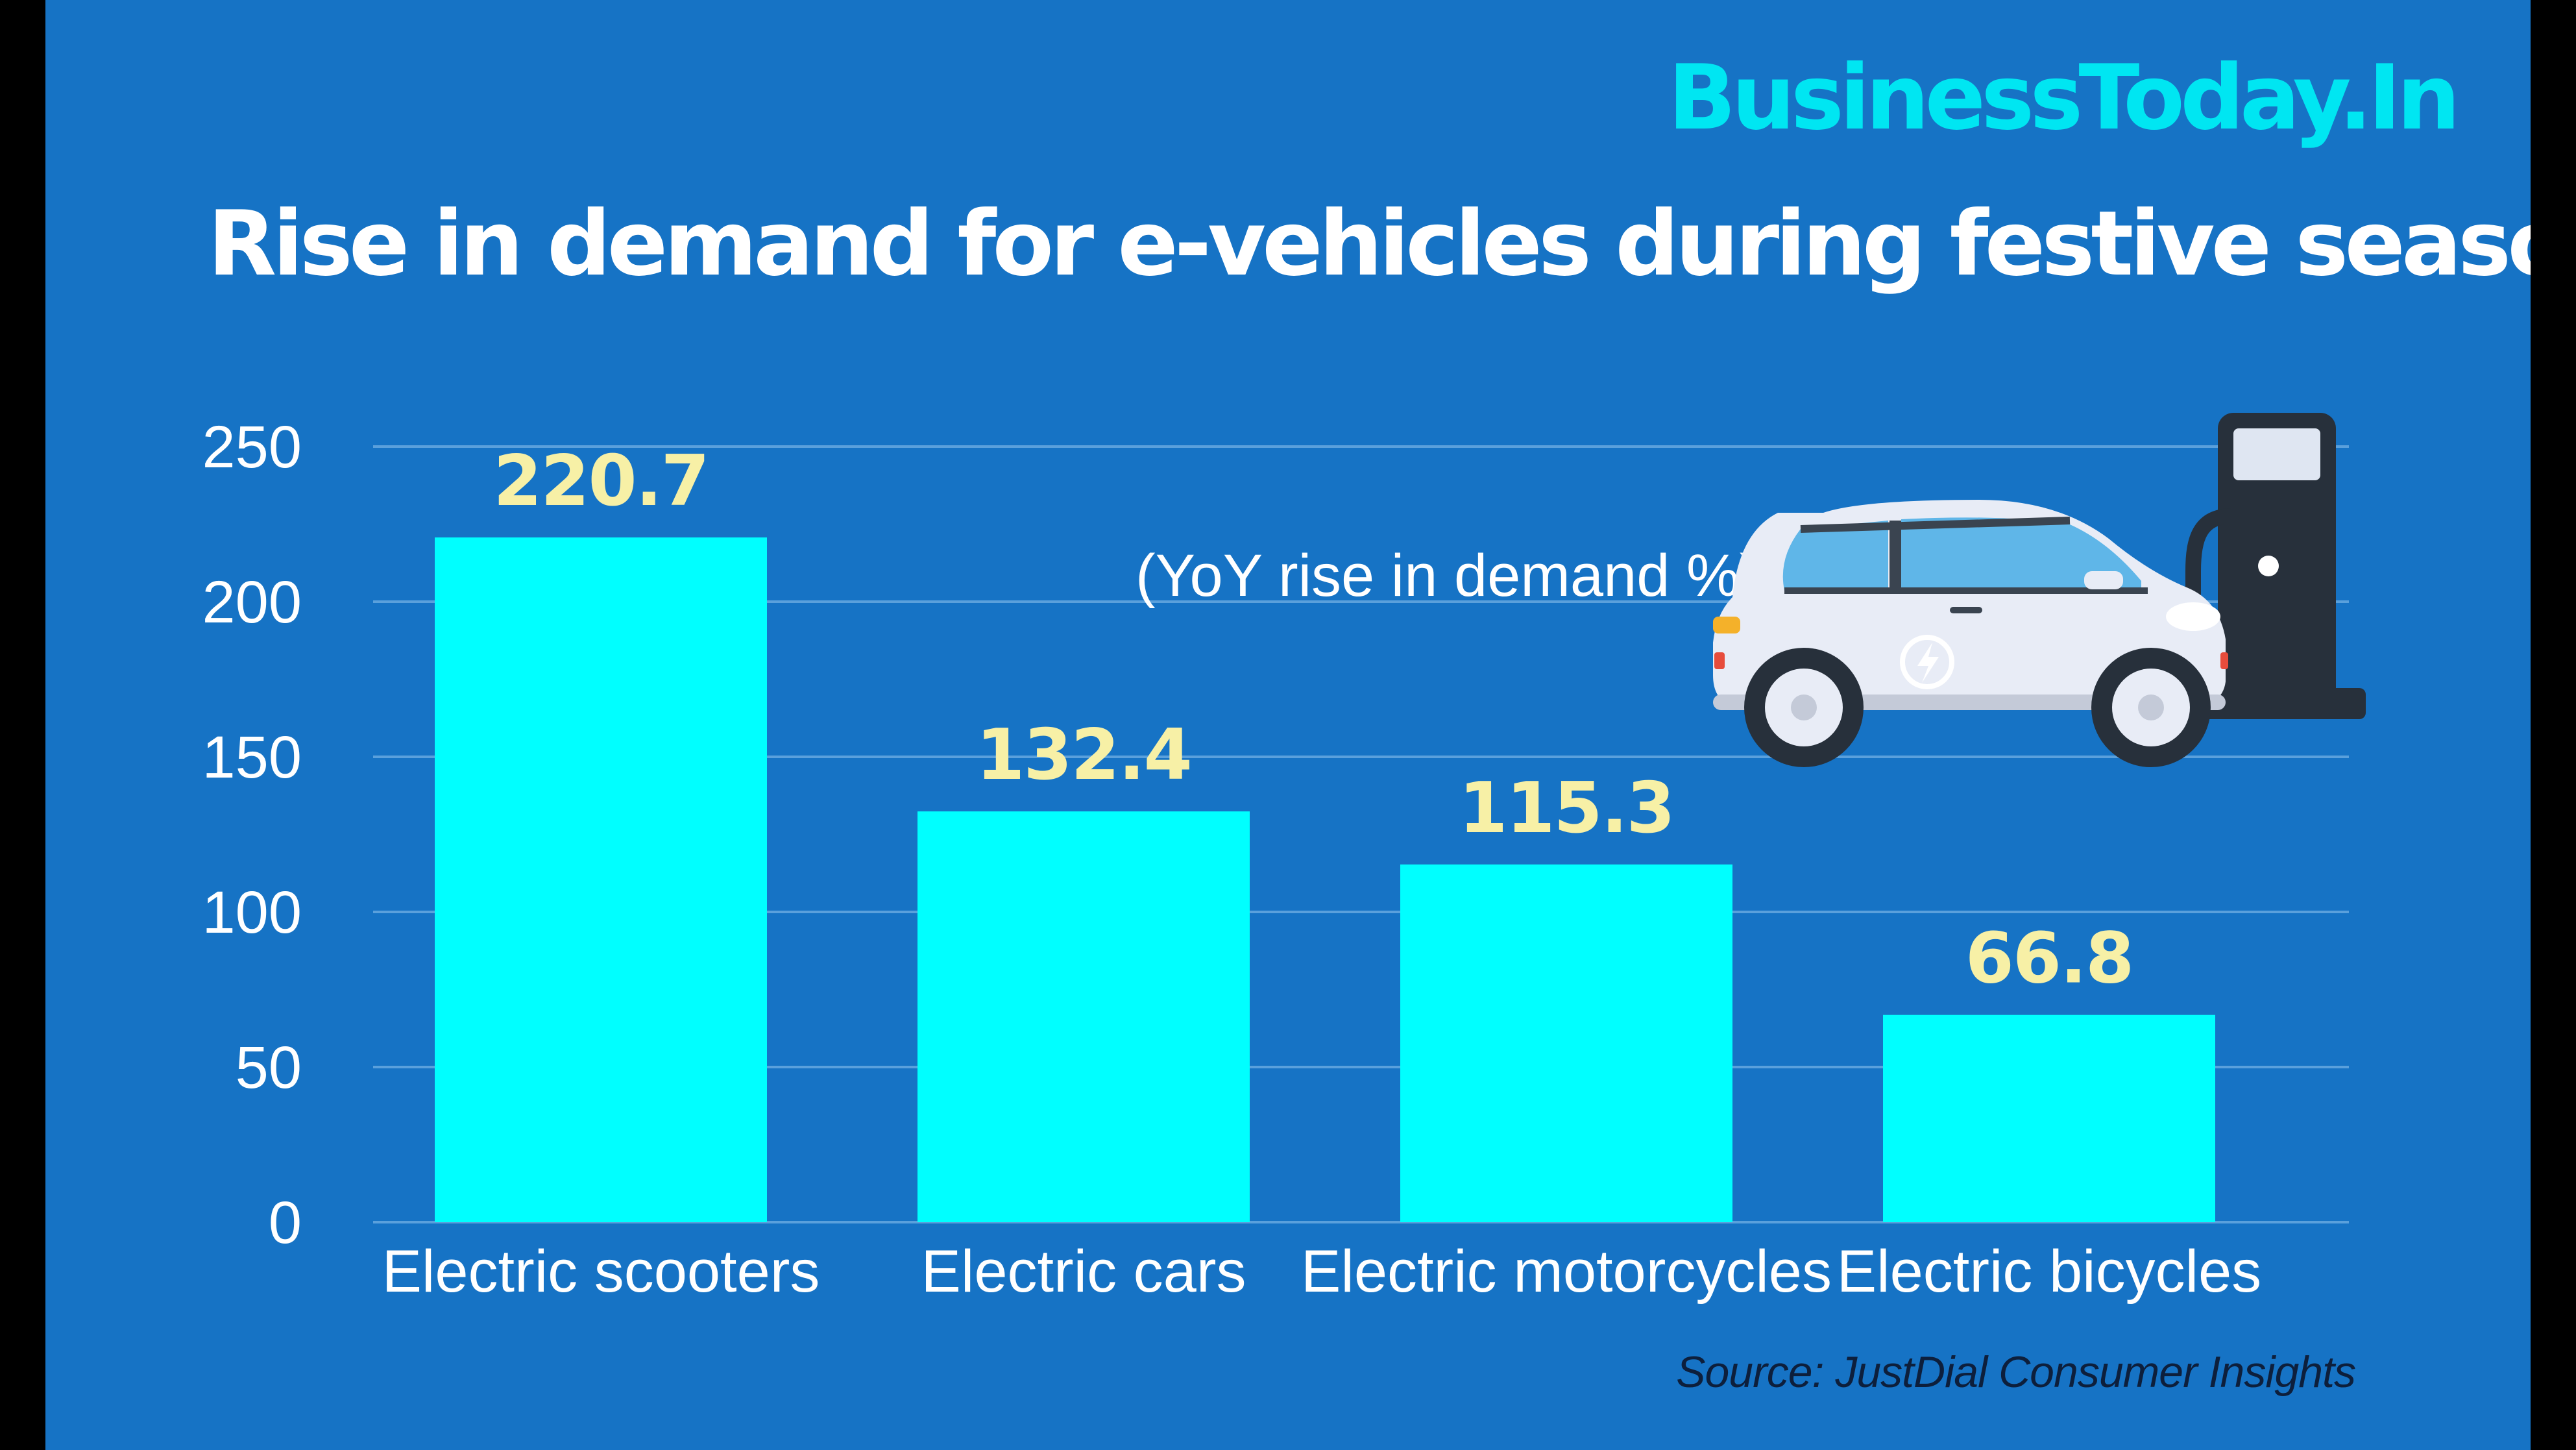 This screenshot has height=1450, width=2576. Describe the element at coordinates (252, 602) in the screenshot. I see `y-tick-label: 200` at that location.